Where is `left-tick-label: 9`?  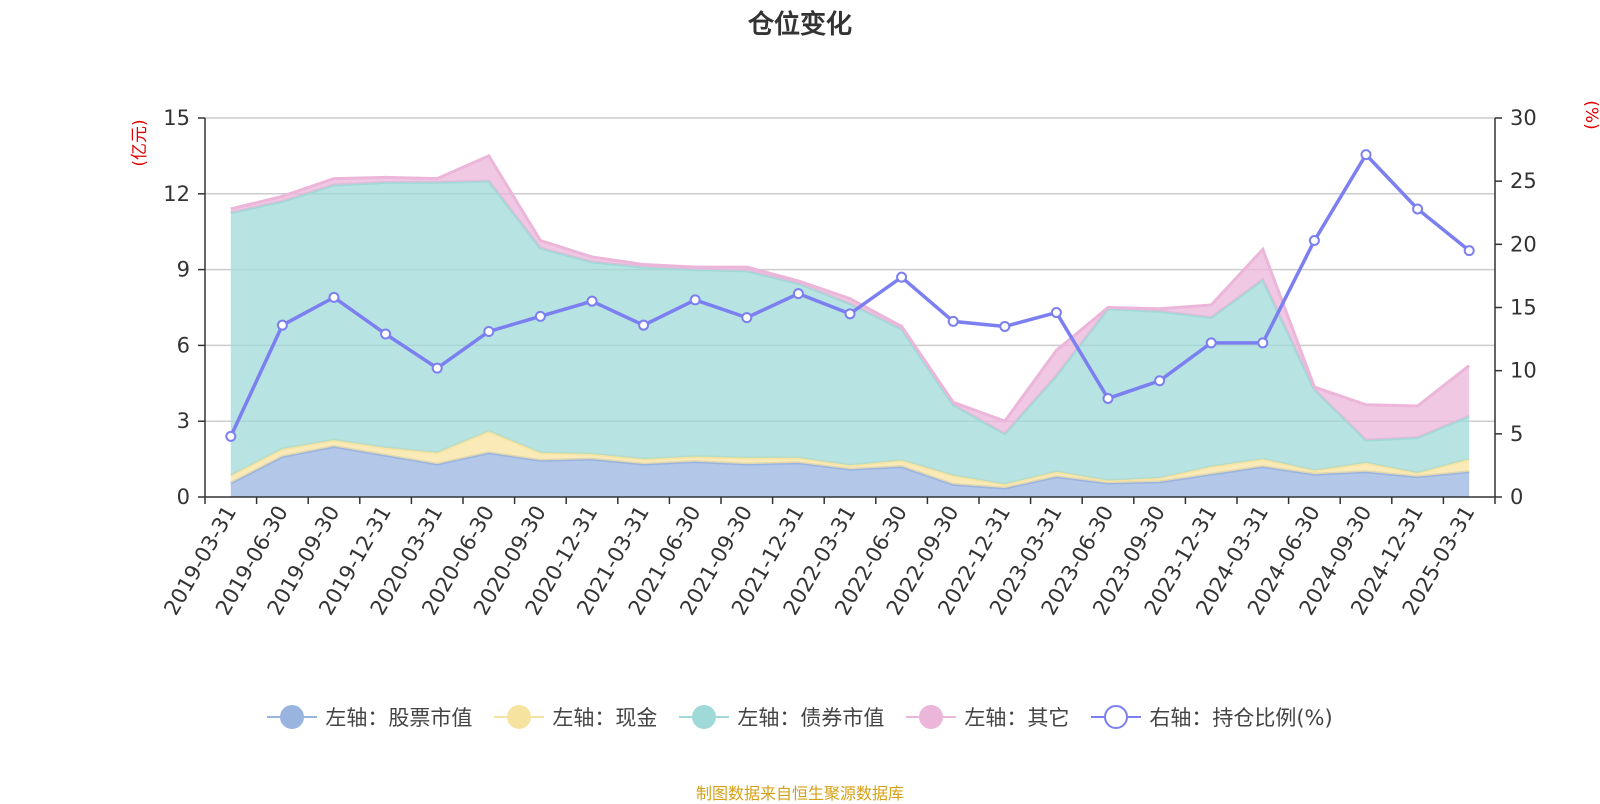
left-tick-label: 9 is located at coordinates (183, 270).